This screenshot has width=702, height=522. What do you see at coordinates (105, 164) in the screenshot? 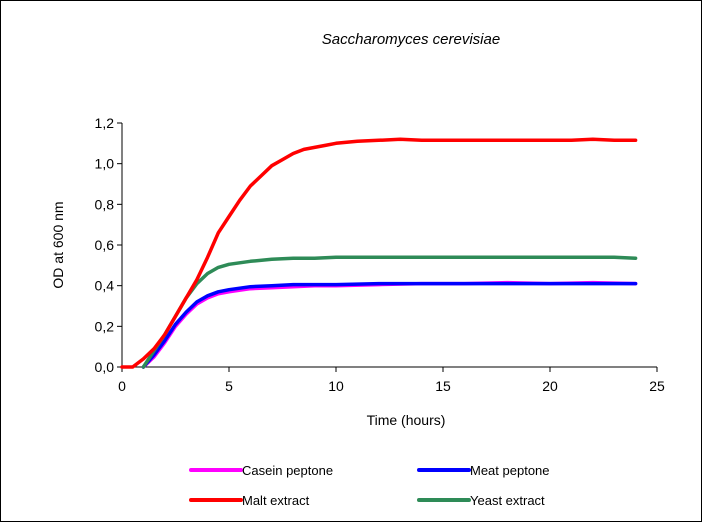
I see `y-tick-label: 1,0` at bounding box center [105, 164].